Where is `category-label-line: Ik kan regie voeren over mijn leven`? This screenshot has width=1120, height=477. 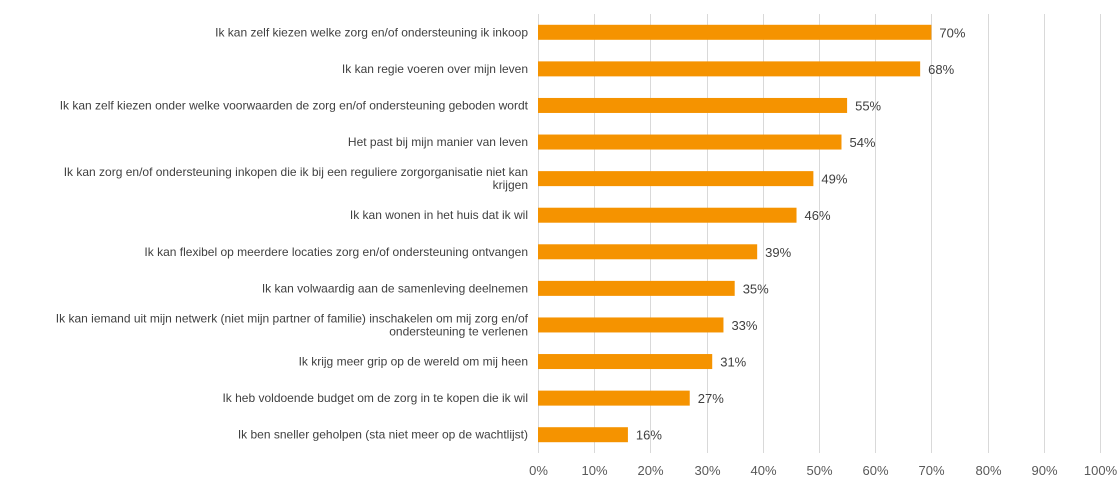
category-label-line: Ik kan regie voeren over mijn leven is located at coordinates (435, 69).